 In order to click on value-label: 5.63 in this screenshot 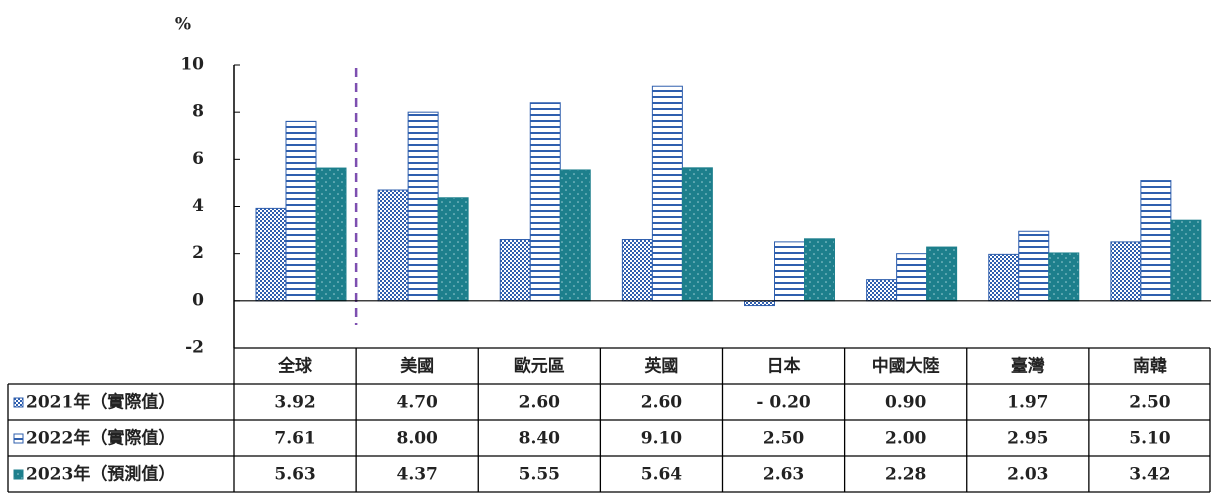, I will do `click(294, 475)`.